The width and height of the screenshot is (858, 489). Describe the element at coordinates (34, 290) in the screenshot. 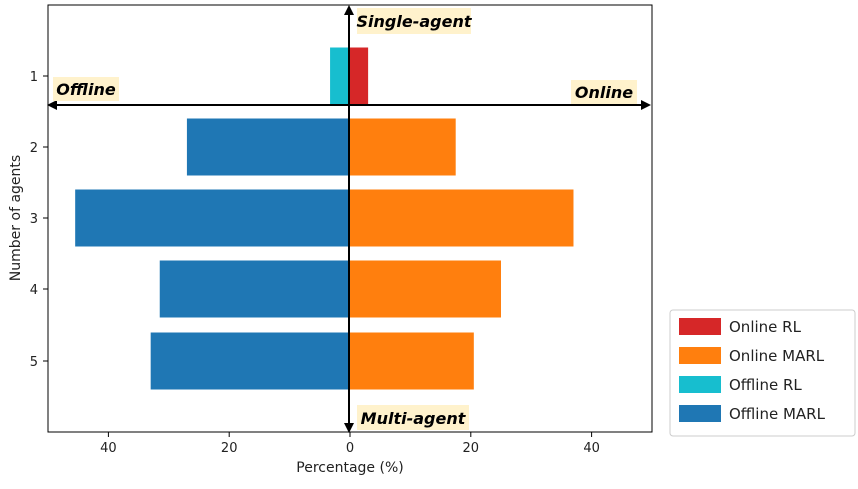

I see `y-tick-label: 4` at that location.